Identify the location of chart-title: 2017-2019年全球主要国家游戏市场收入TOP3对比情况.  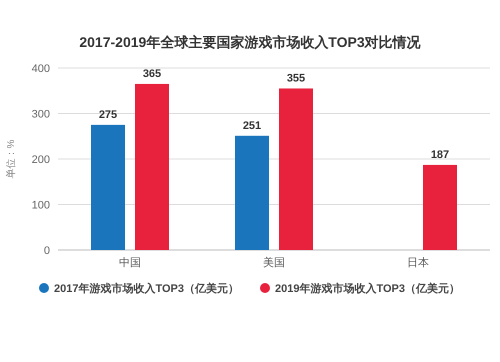
(250, 42).